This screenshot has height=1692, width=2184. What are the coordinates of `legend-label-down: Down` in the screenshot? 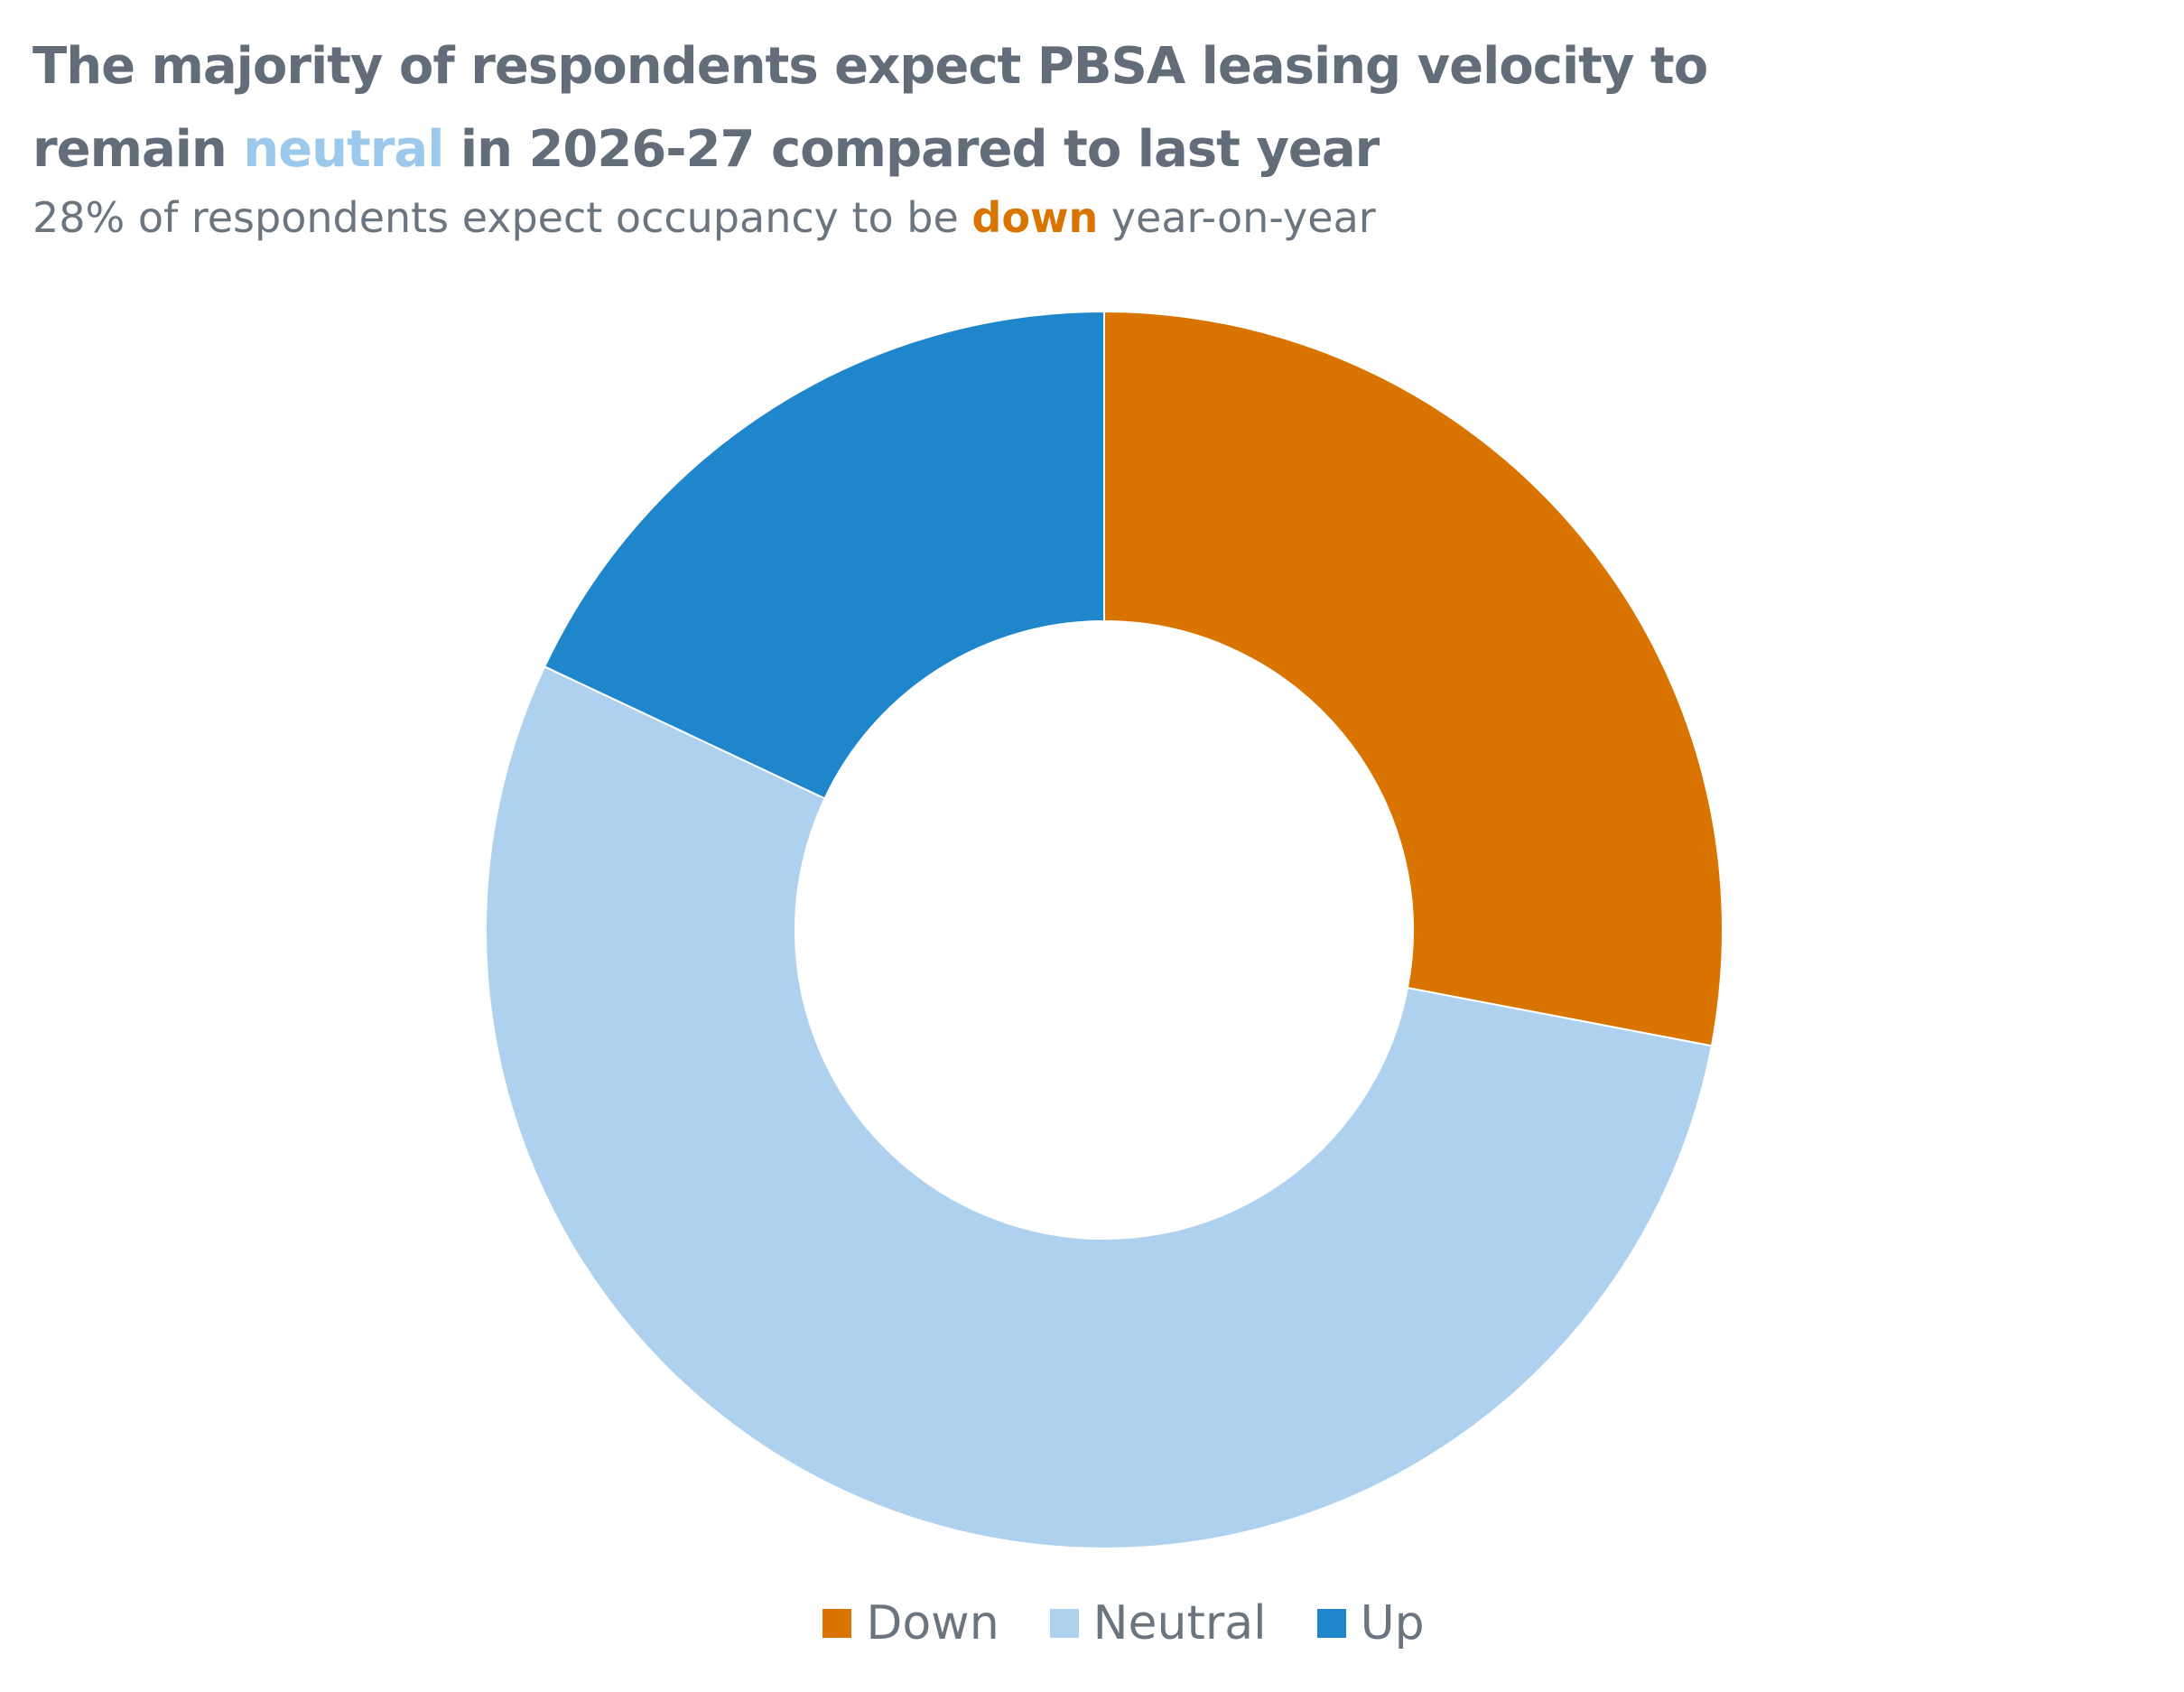 It's located at (932, 1623).